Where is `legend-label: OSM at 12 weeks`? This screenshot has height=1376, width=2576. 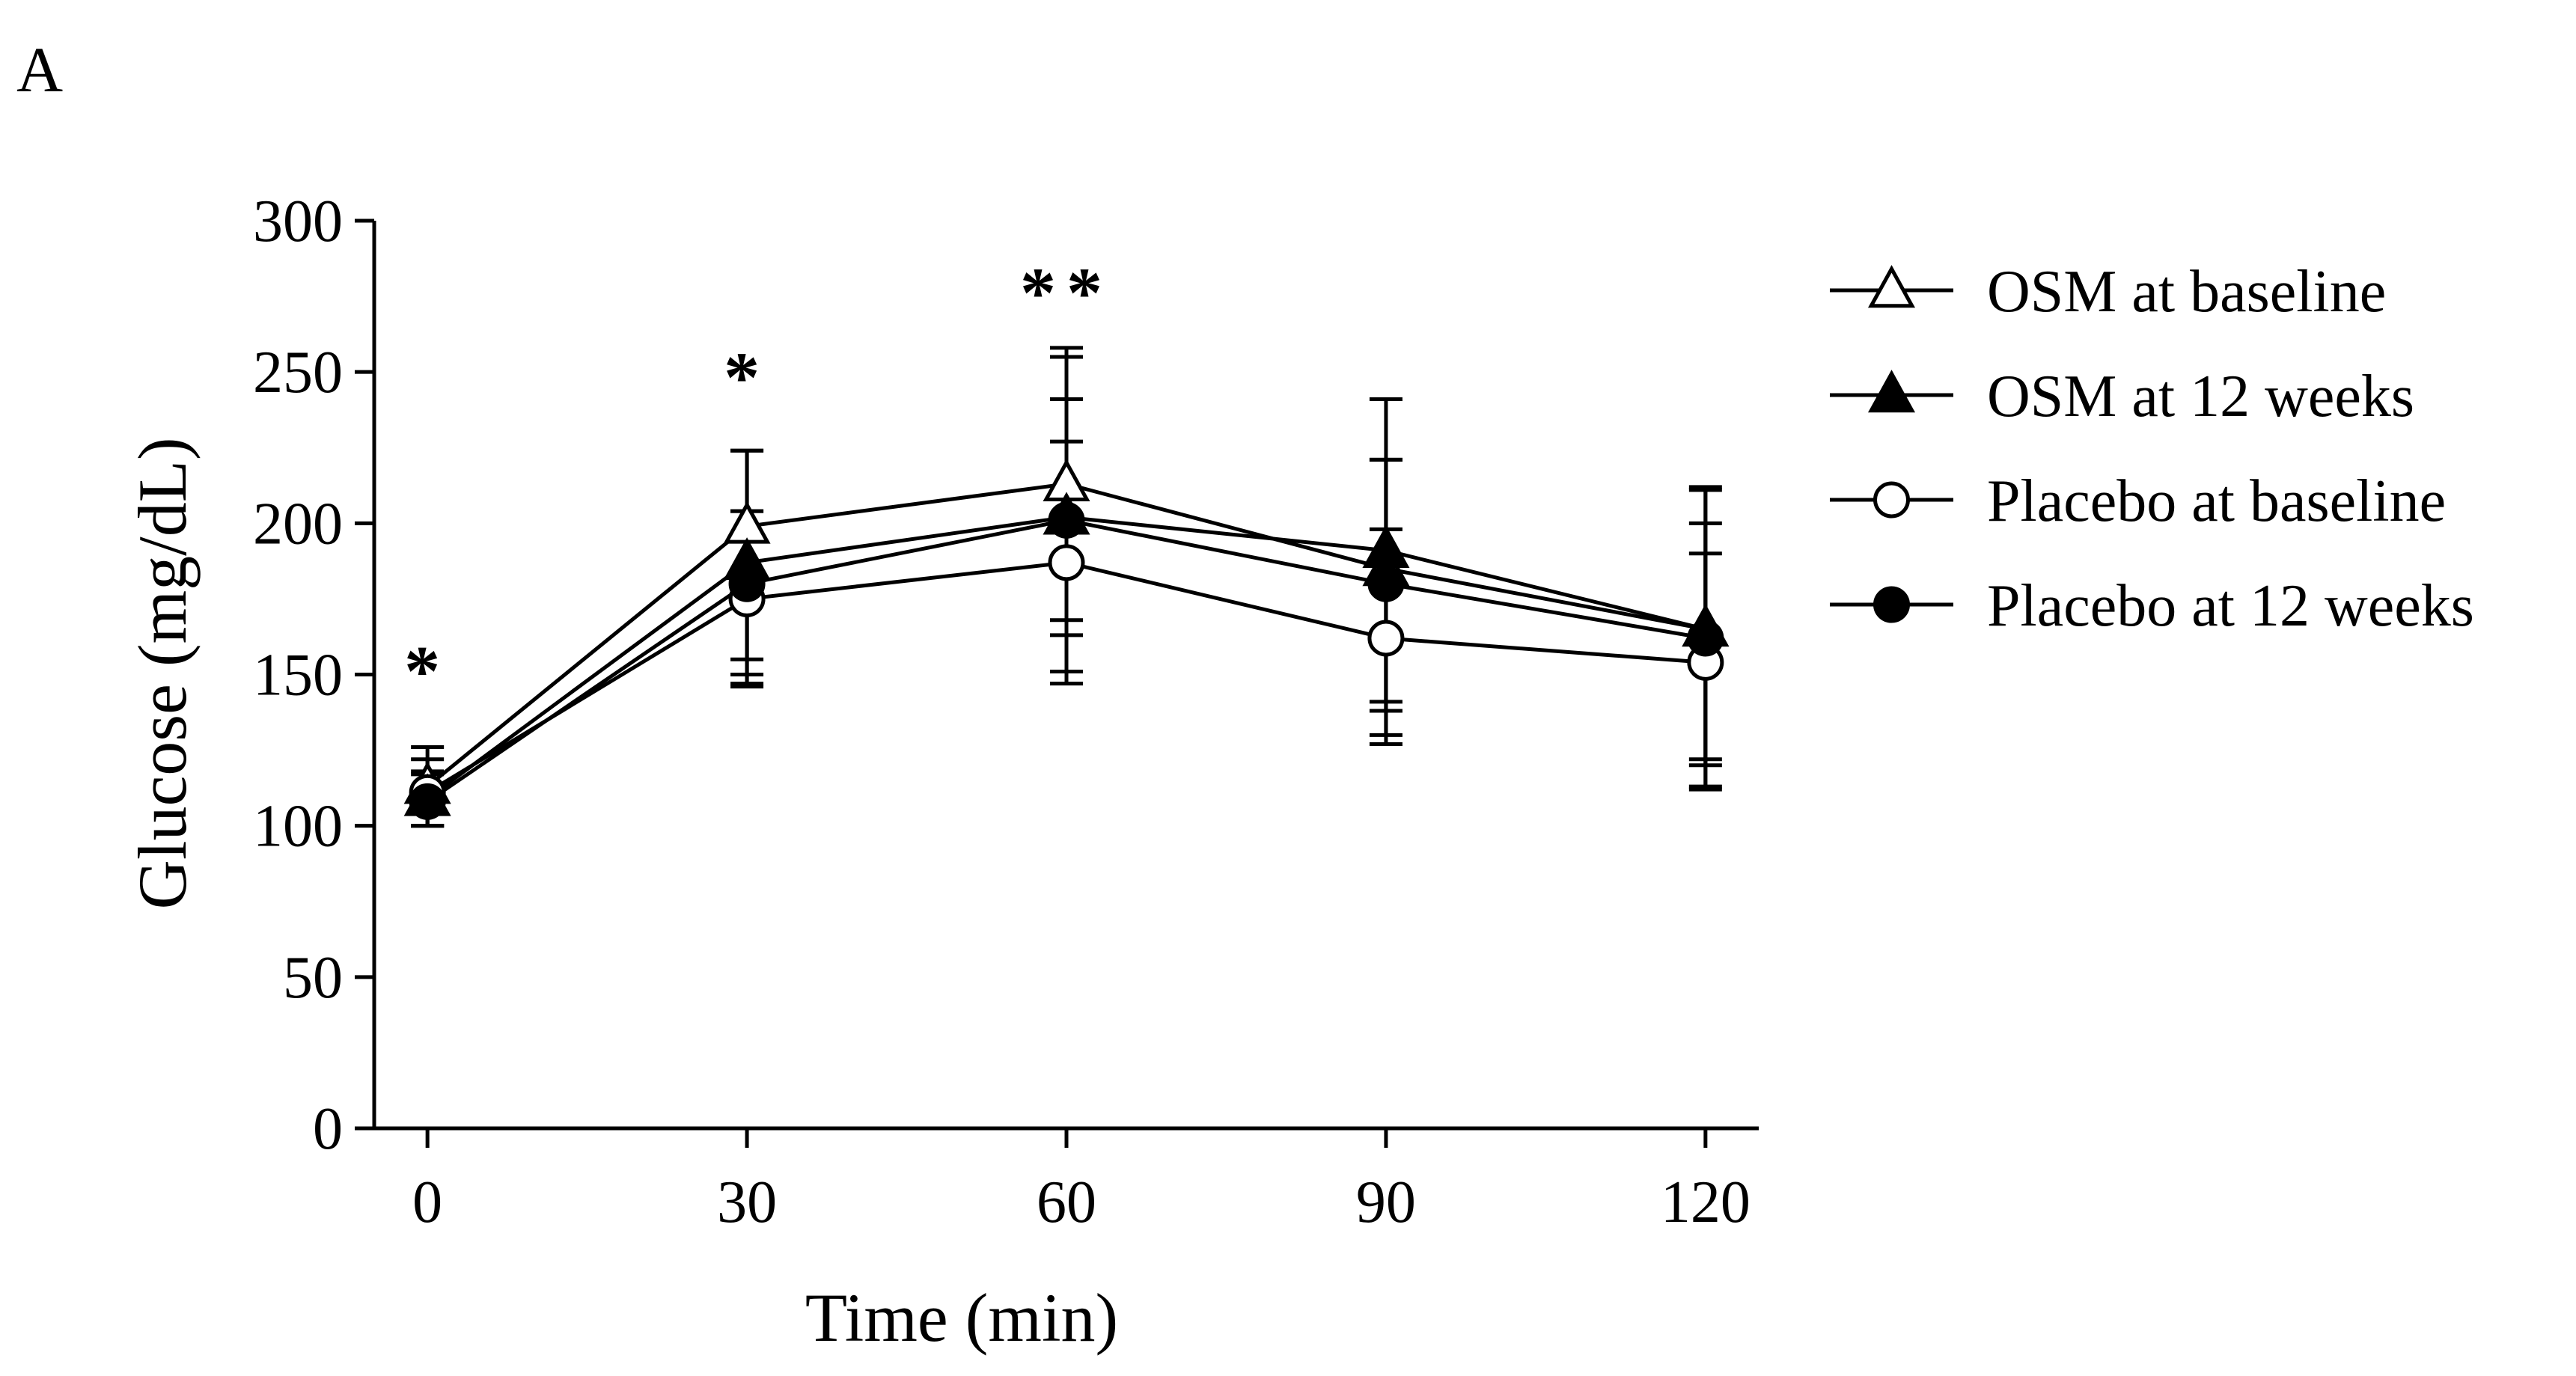
legend-label: OSM at 12 weeks is located at coordinates (2200, 397).